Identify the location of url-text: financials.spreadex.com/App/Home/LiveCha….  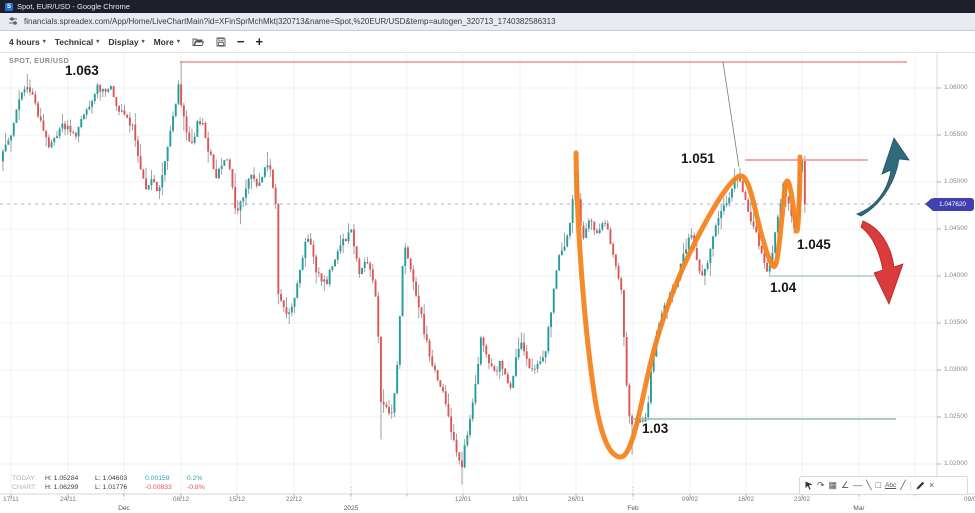
(290, 21).